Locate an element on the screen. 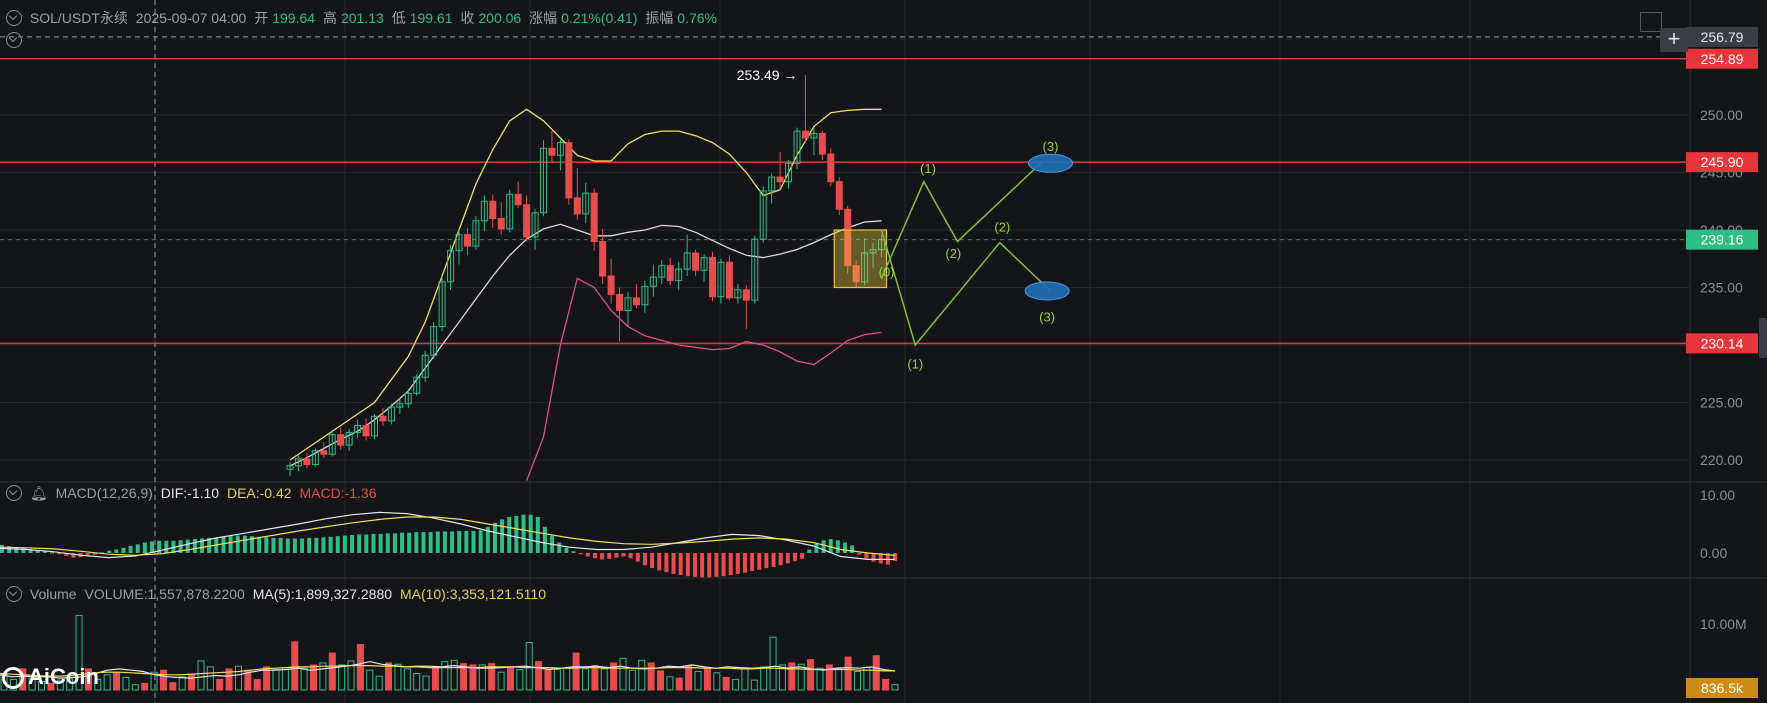 Image resolution: width=1767 pixels, height=703 pixels. volume-ma10-line is located at coordinates (447, 671).